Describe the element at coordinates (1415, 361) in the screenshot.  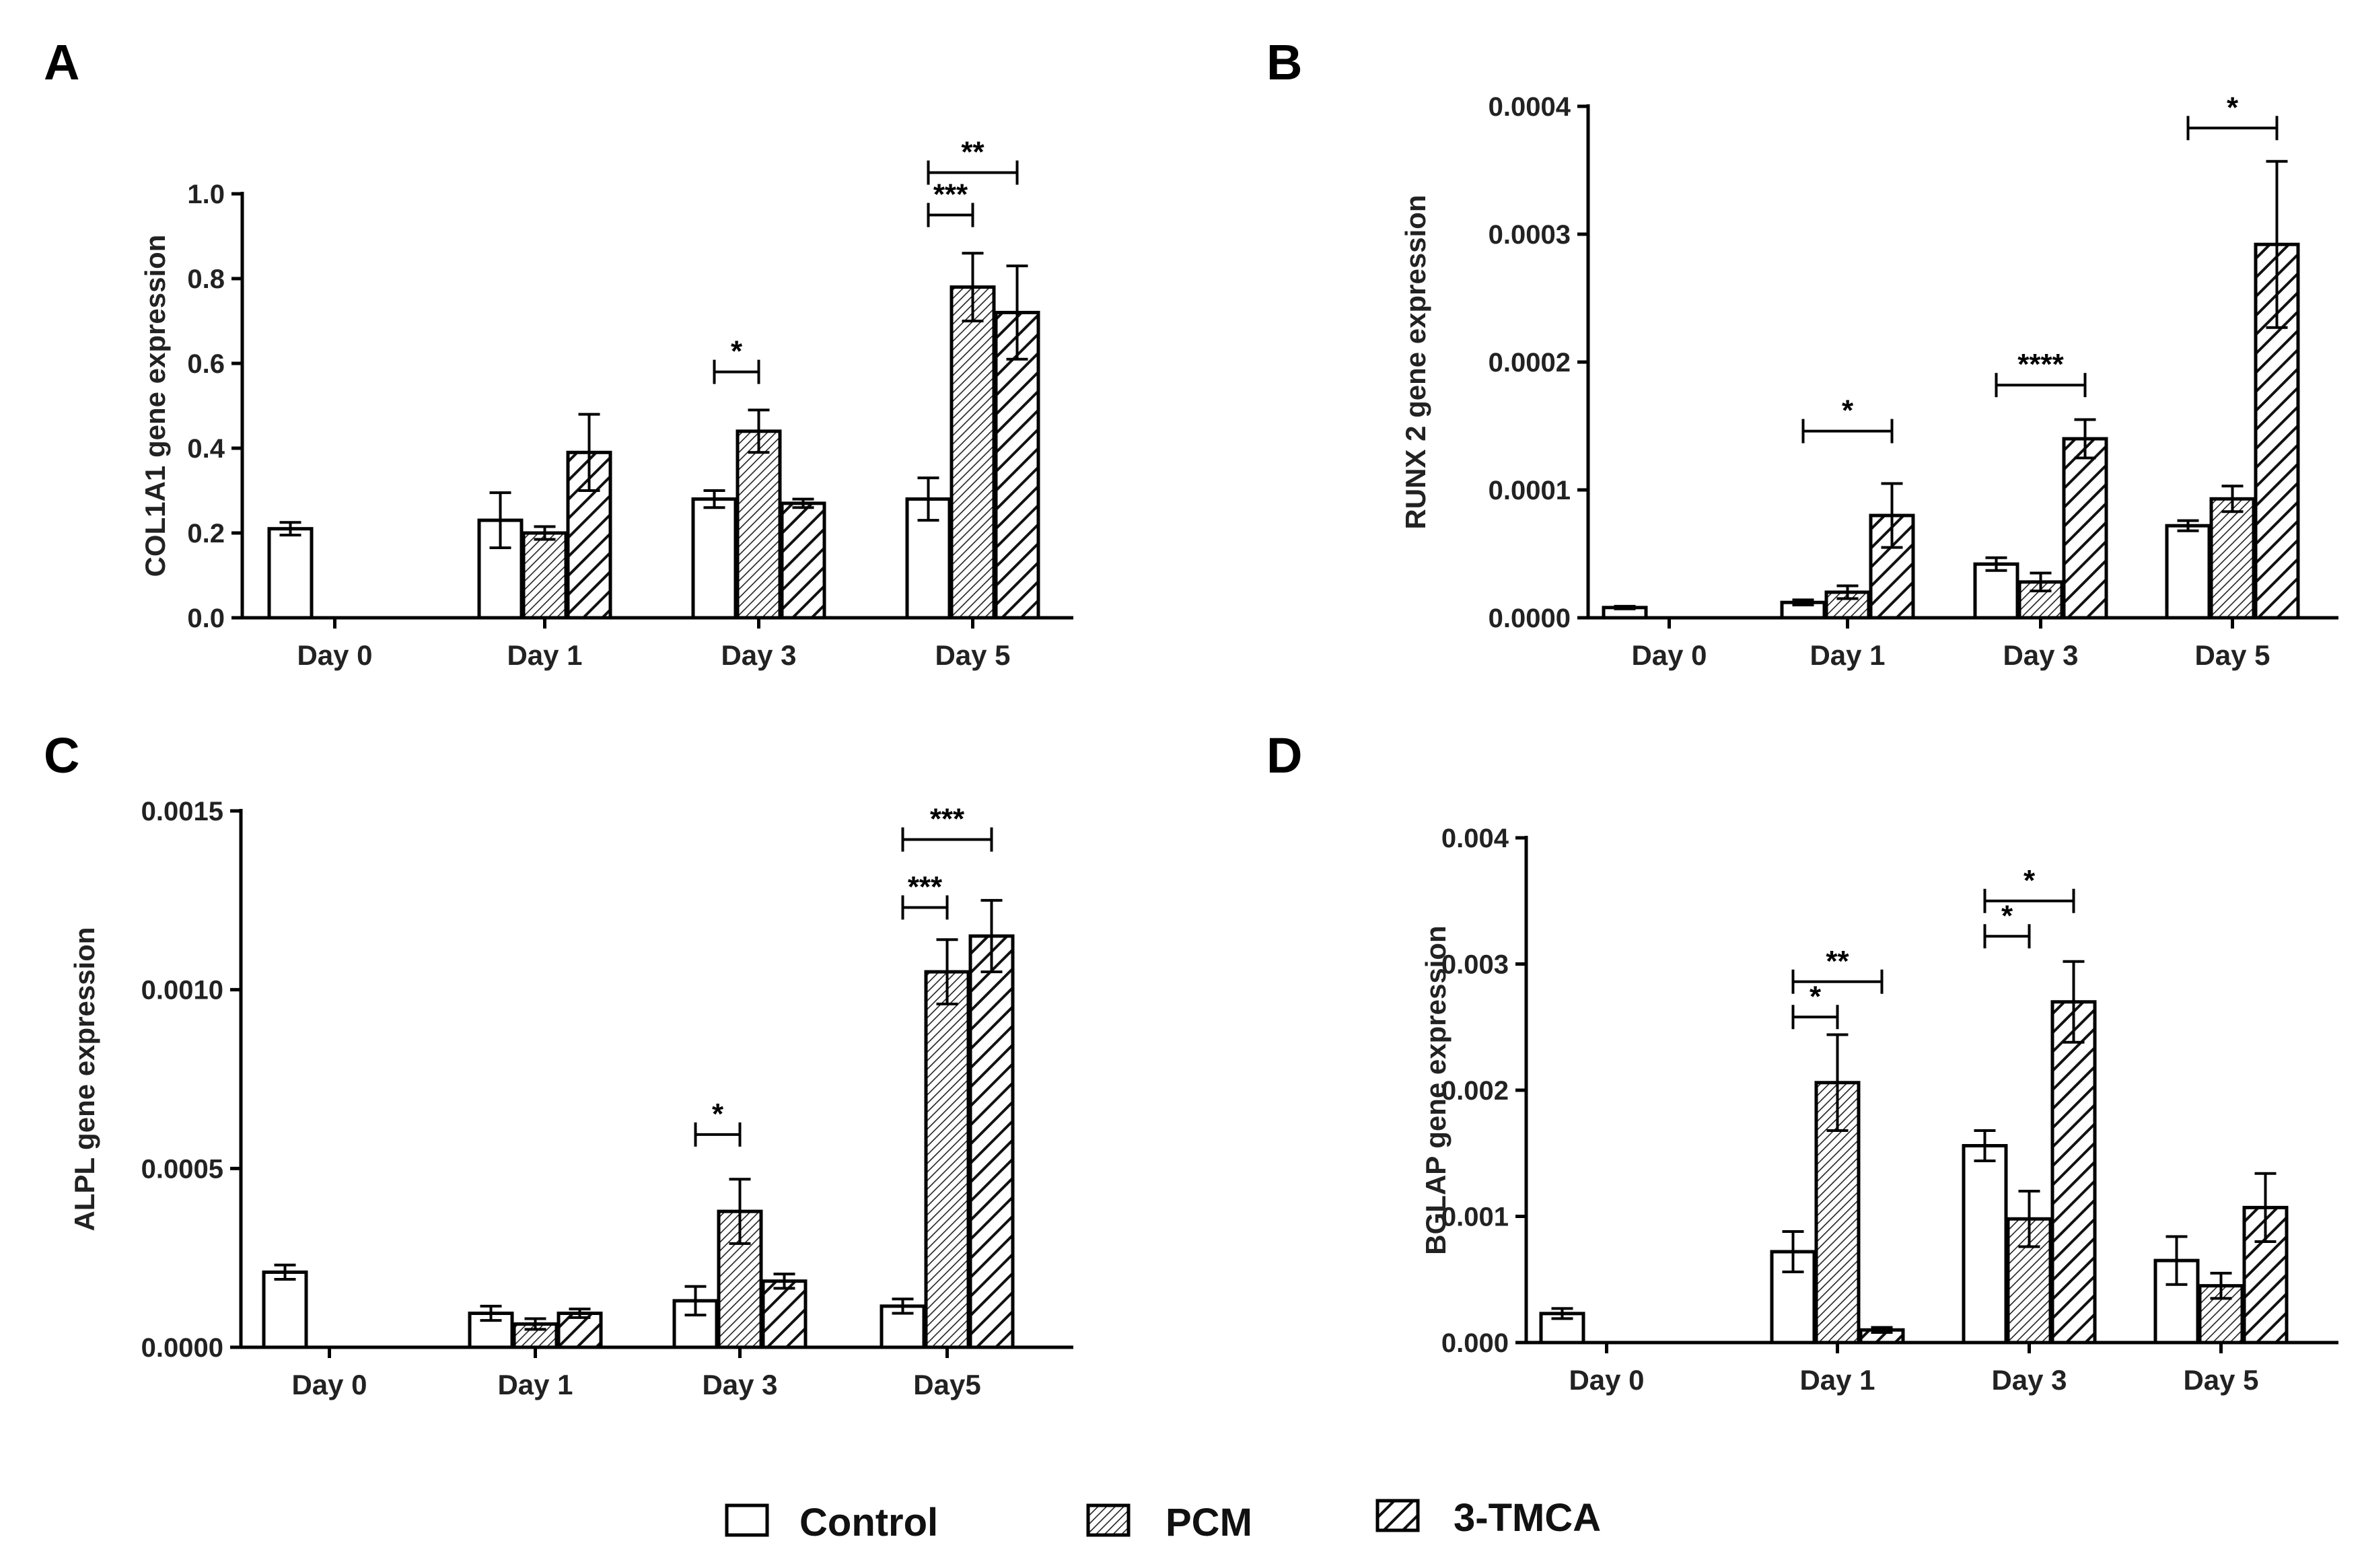
I see `y-axis-label-b: RUNX 2 gene expression` at that location.